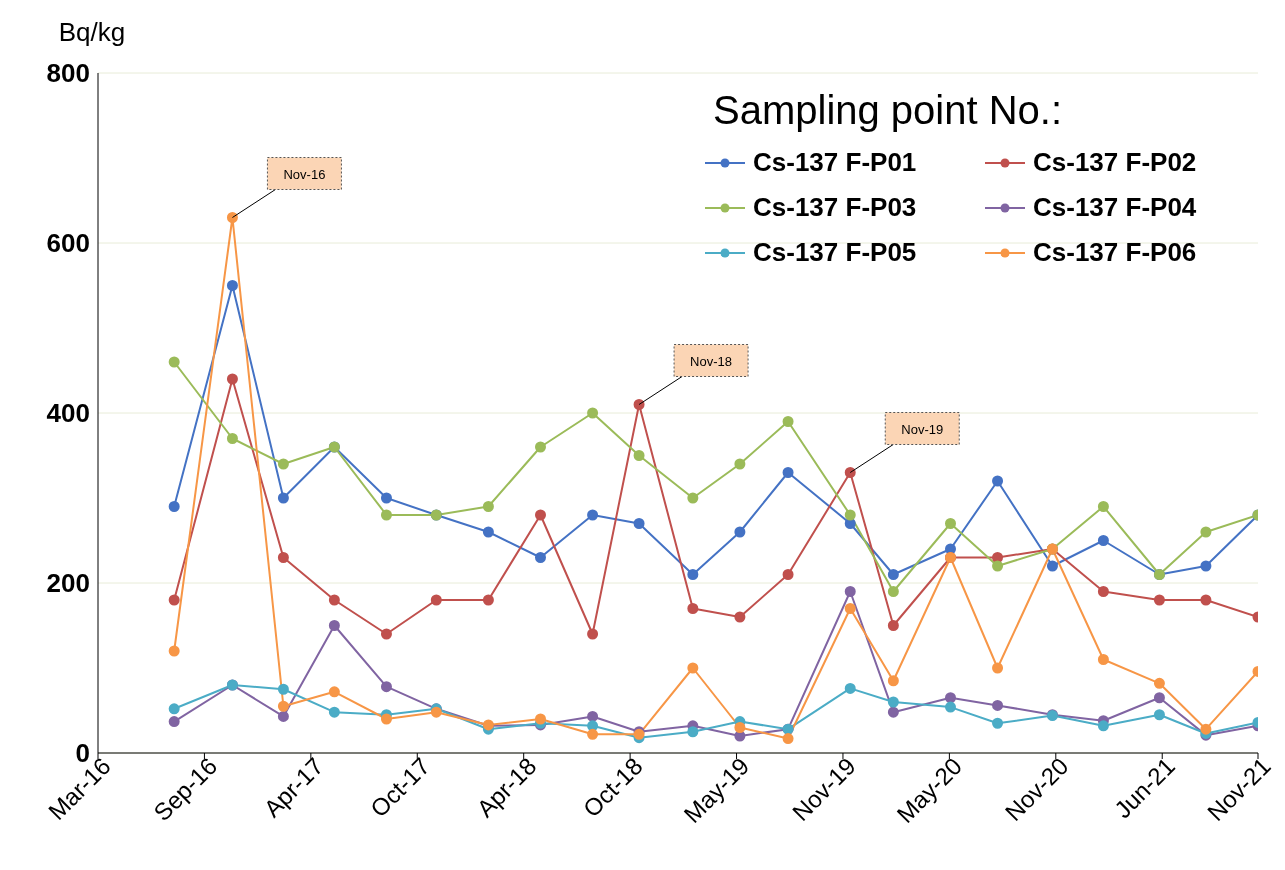 The width and height of the screenshot is (1285, 870). What do you see at coordinates (92, 32) in the screenshot?
I see `y-axis-title: Bq/kg` at bounding box center [92, 32].